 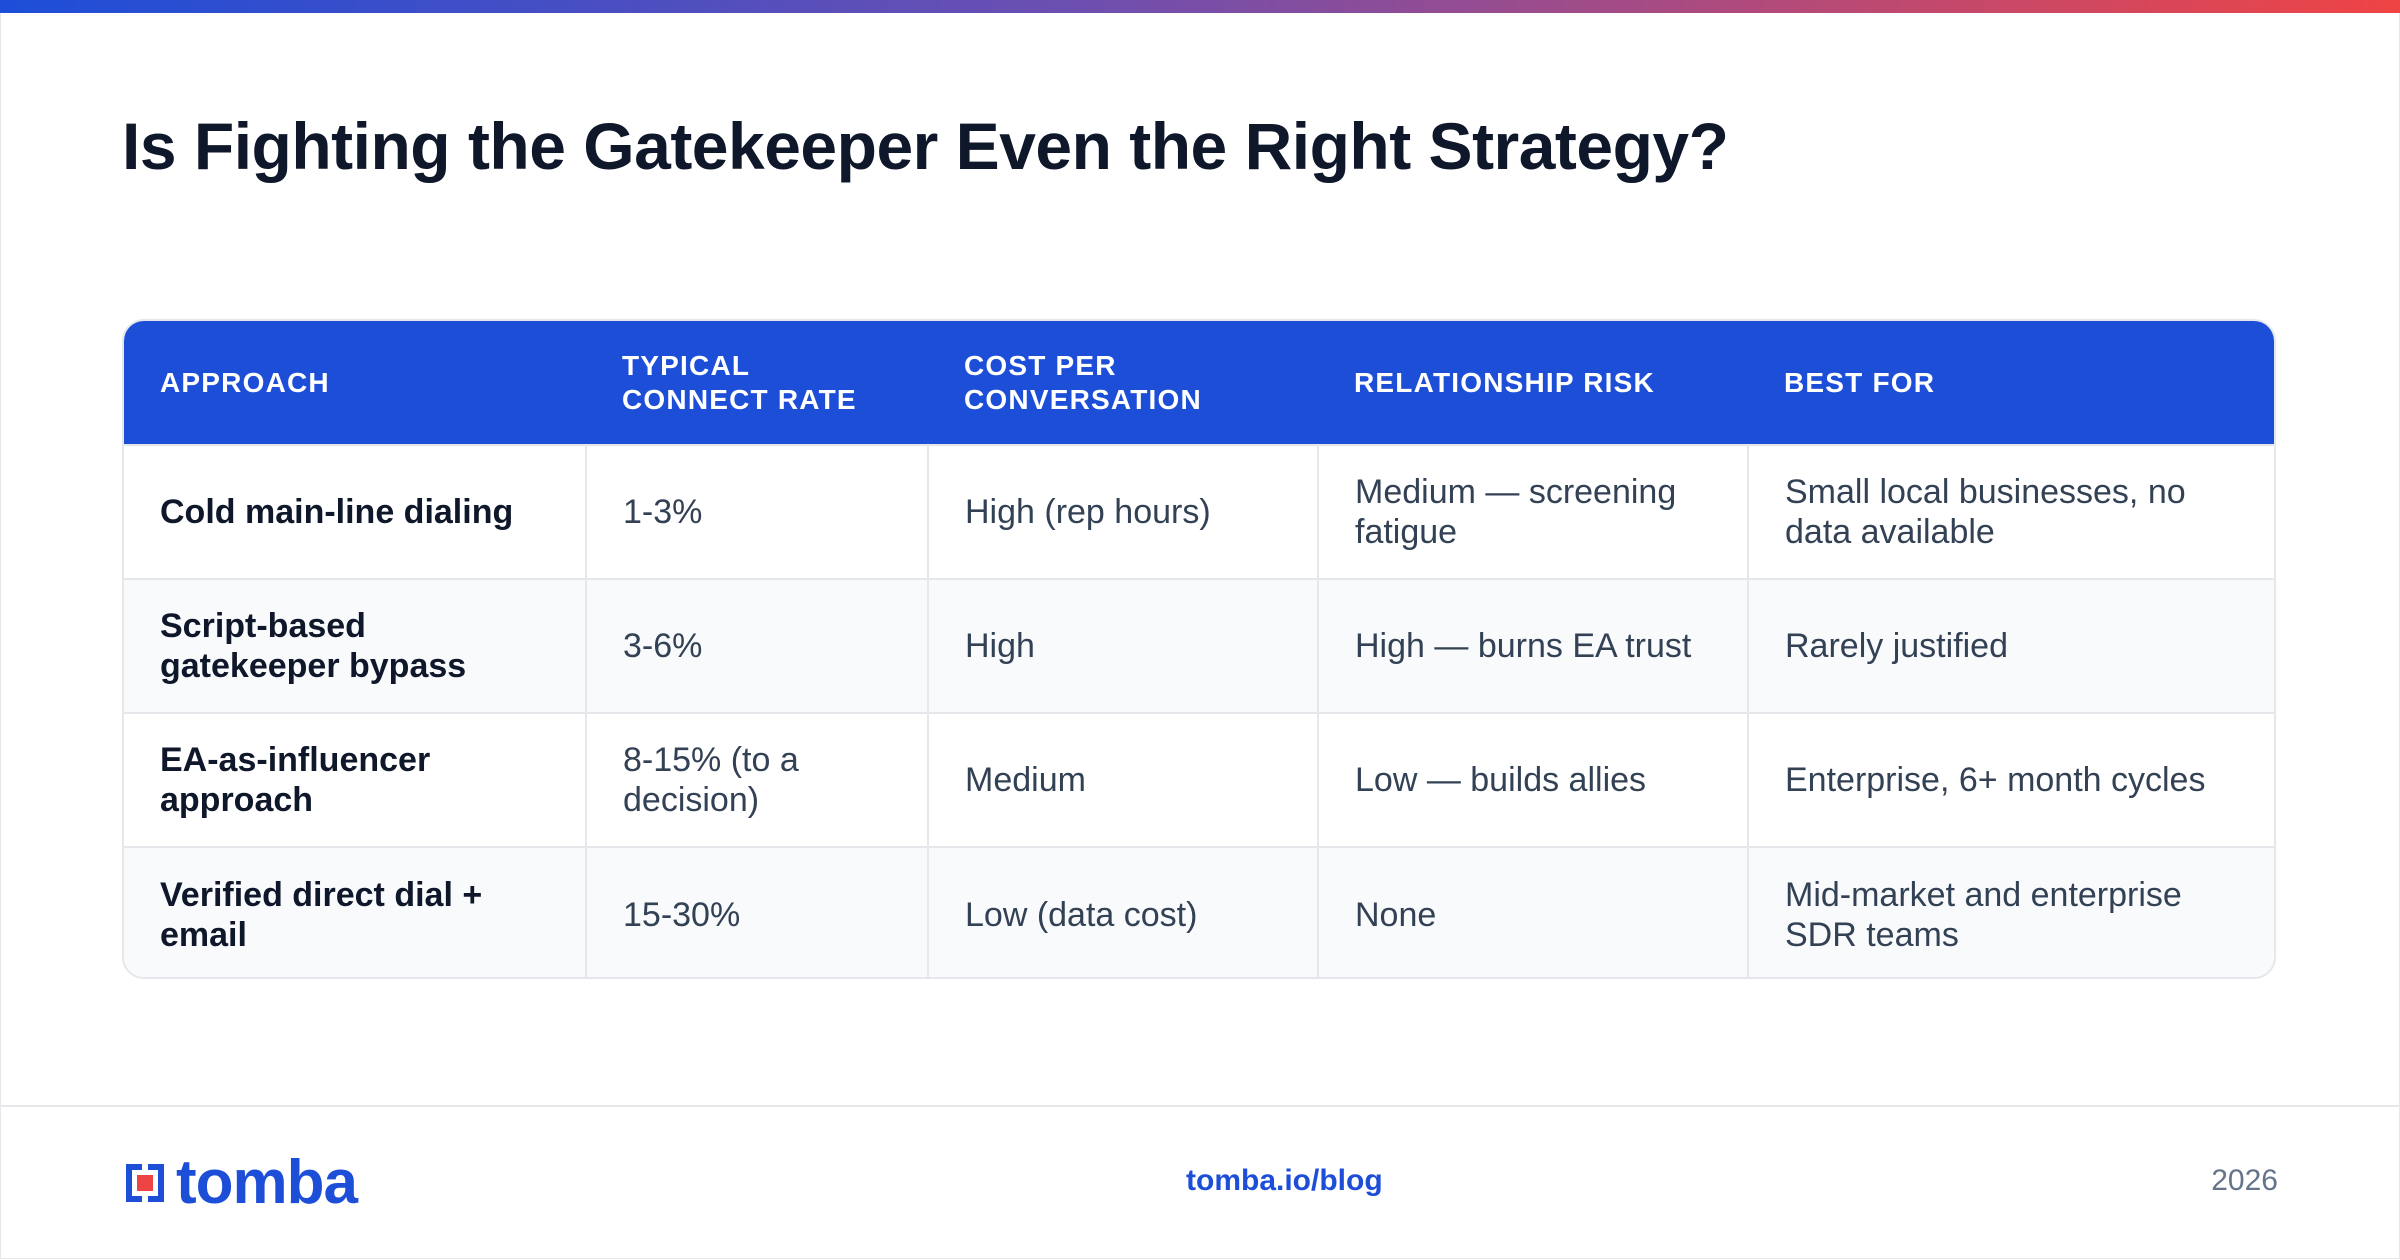 I want to click on tomba-logo-icon, so click(x=145, y=1183).